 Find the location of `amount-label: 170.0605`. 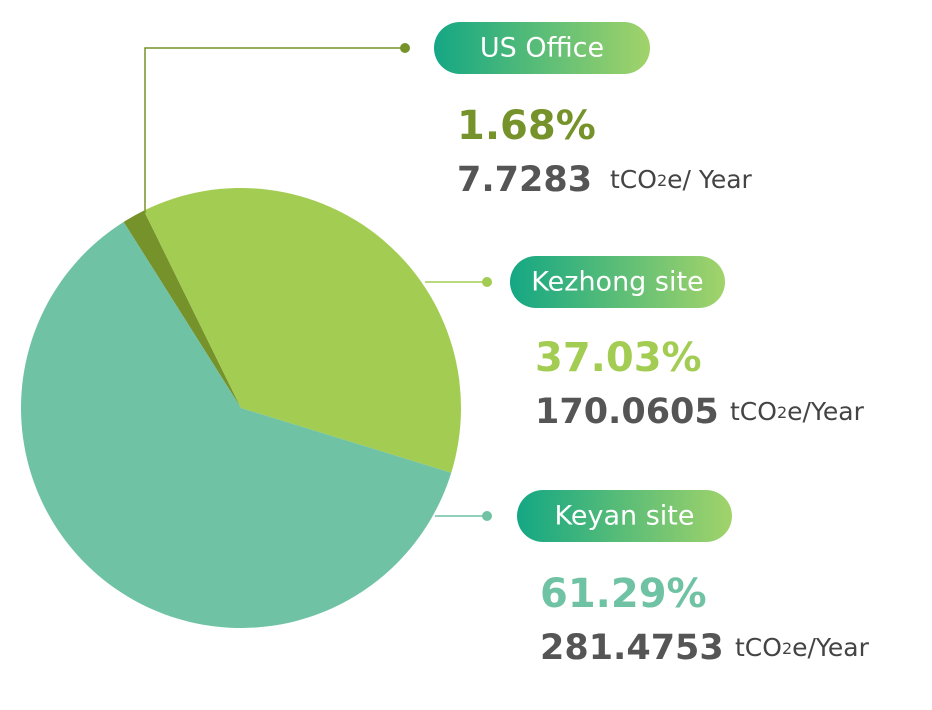

amount-label: 170.0605 is located at coordinates (627, 412).